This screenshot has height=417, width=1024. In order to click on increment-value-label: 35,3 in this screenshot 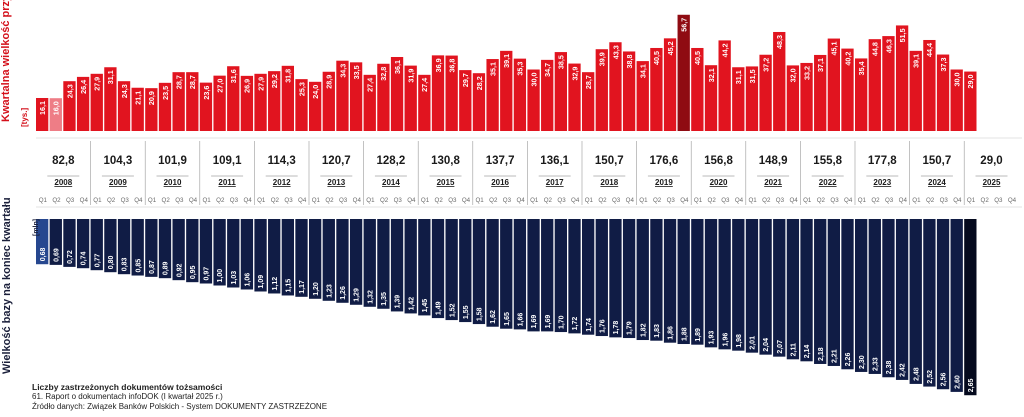, I will do `click(520, 69)`.